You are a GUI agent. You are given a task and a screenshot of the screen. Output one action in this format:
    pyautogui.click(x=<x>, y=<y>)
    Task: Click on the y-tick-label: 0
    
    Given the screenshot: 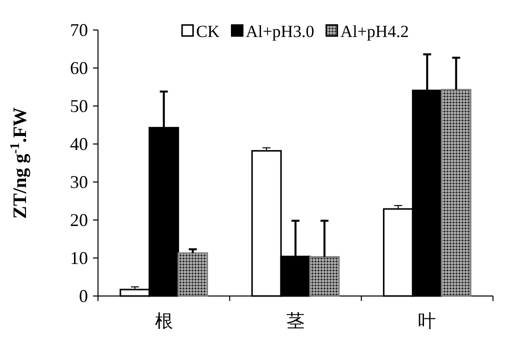 What is the action you would take?
    pyautogui.click(x=83, y=296)
    